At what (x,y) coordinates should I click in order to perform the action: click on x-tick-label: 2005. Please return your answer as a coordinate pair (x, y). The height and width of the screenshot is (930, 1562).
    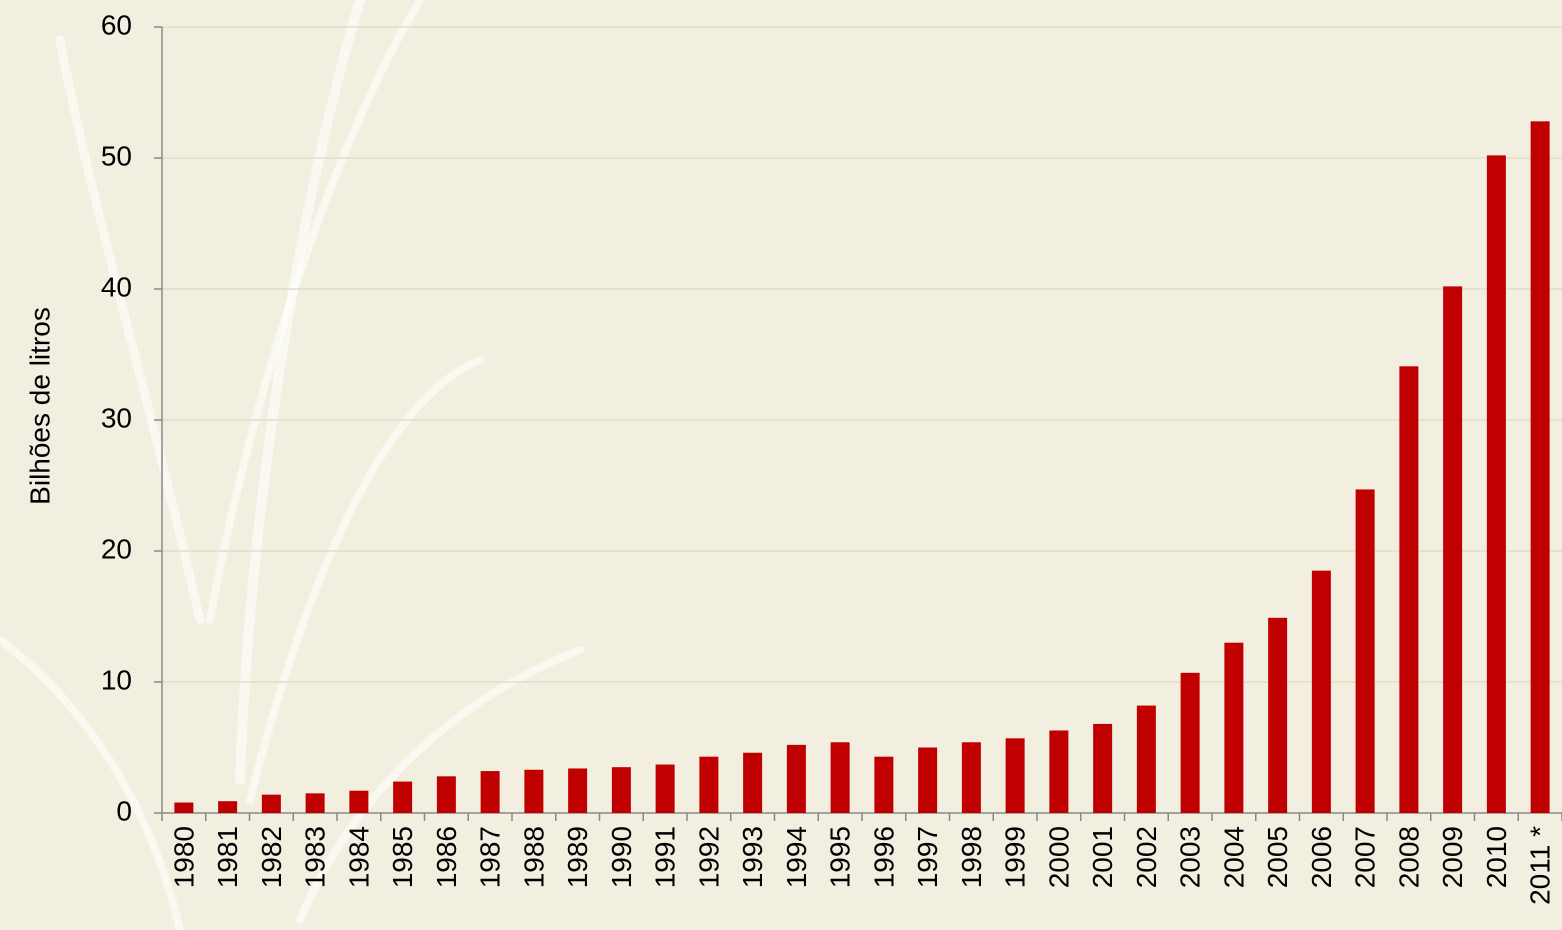
    Looking at the image, I should click on (1277, 857).